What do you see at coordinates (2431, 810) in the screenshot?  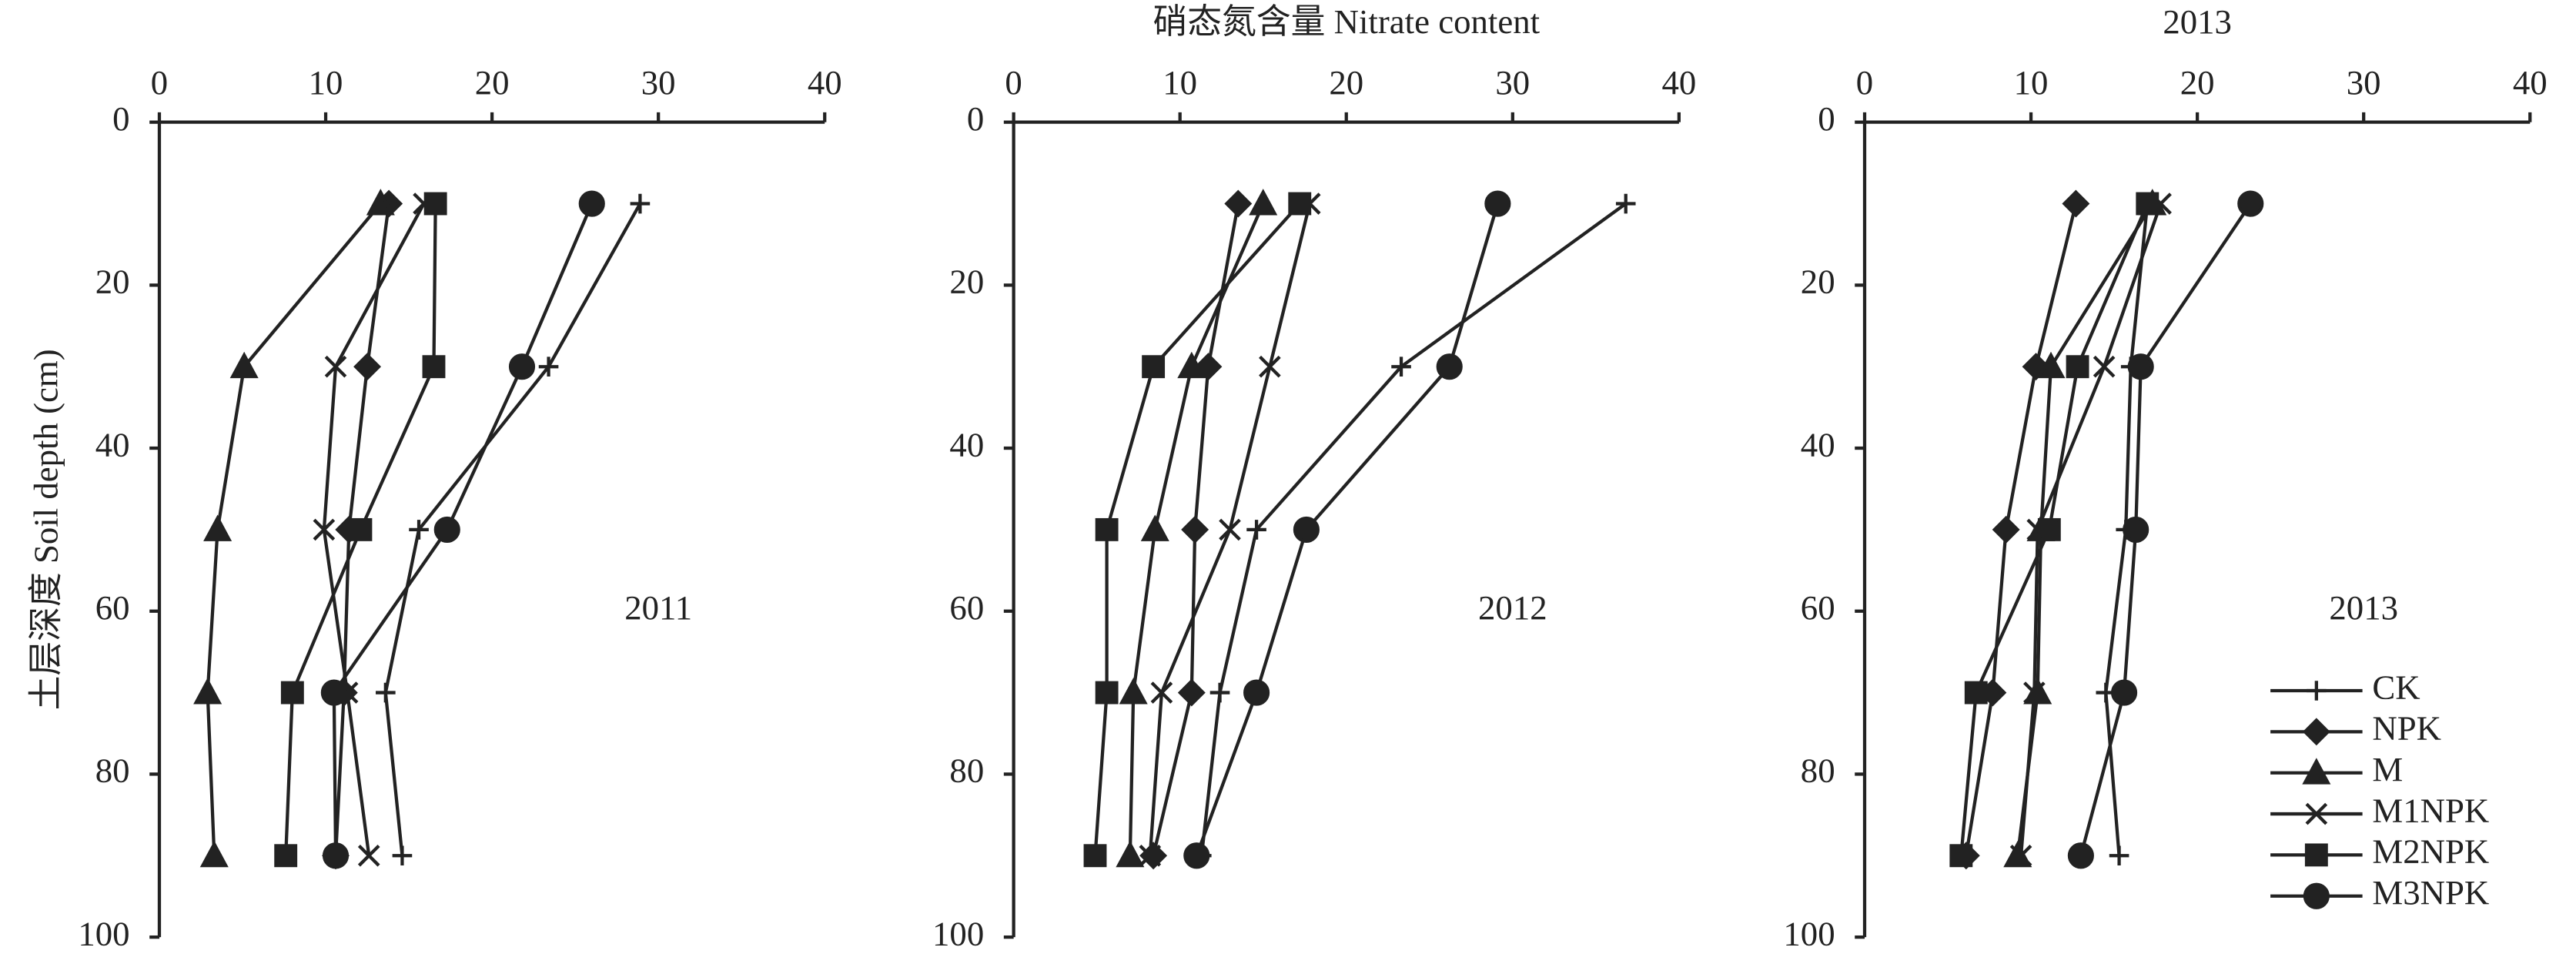 I see `legend-label: M1NPK` at bounding box center [2431, 810].